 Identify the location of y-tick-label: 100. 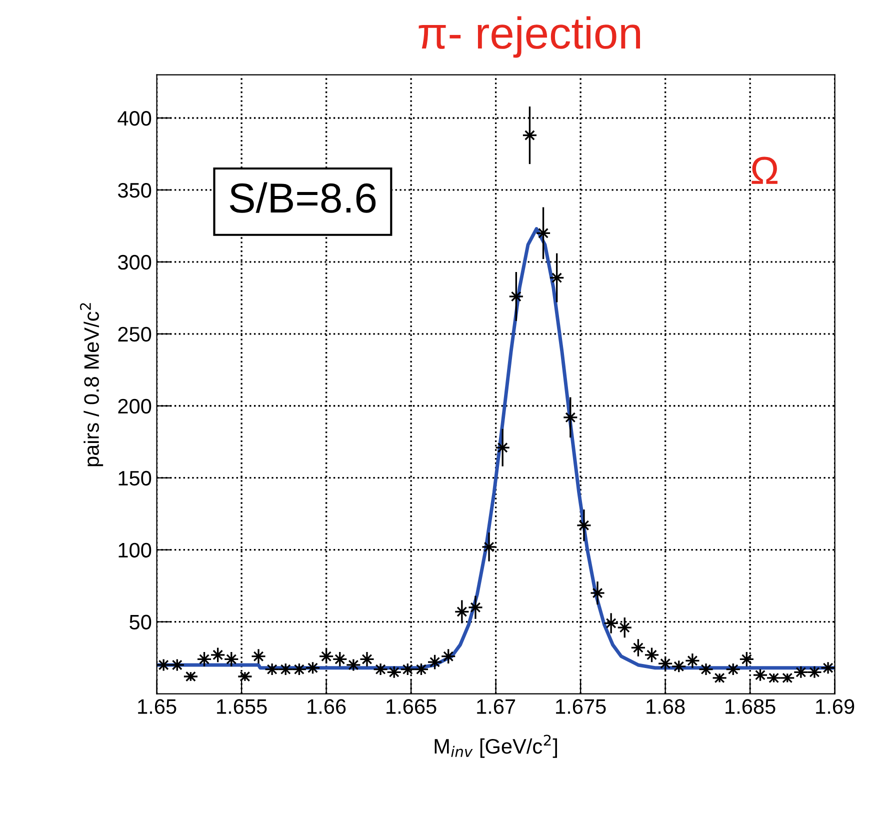
(135, 550).